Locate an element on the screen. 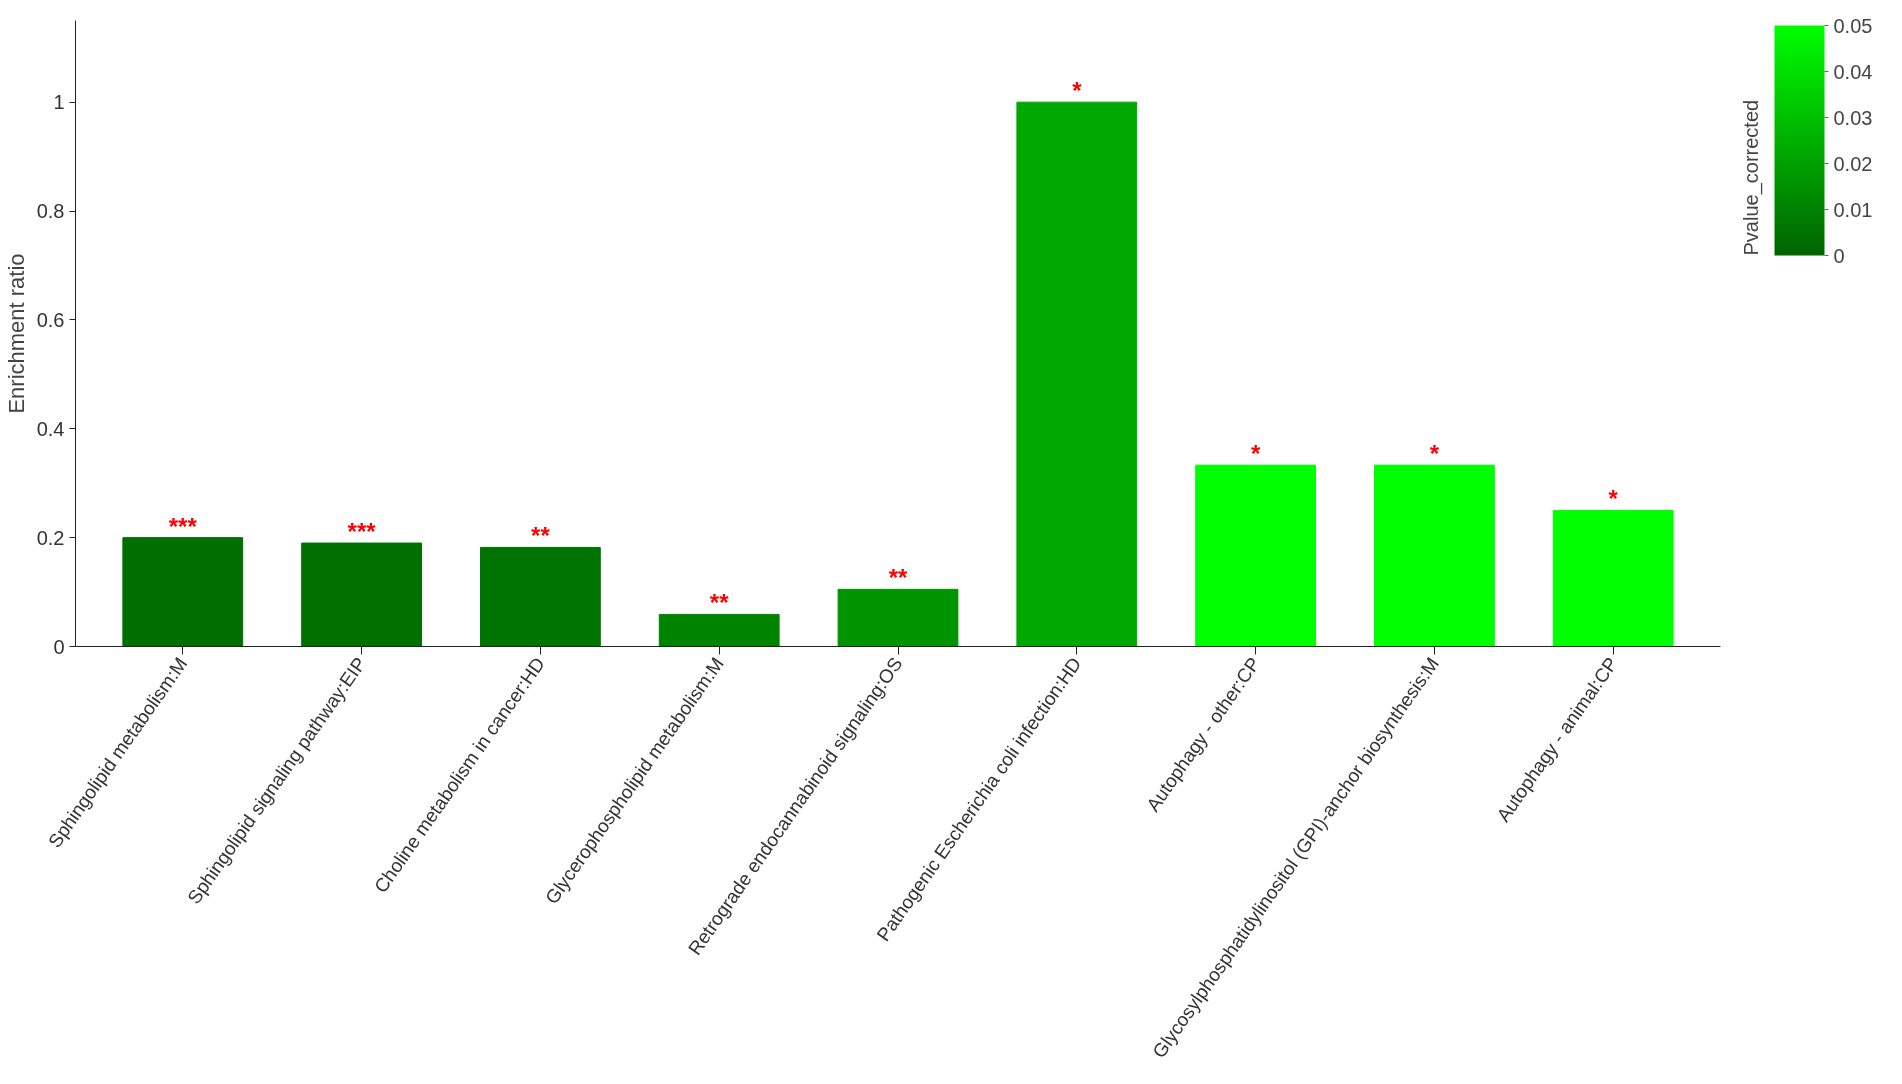 This screenshot has height=1084, width=1902. color-bar-label: 0.04 is located at coordinates (1853, 71).